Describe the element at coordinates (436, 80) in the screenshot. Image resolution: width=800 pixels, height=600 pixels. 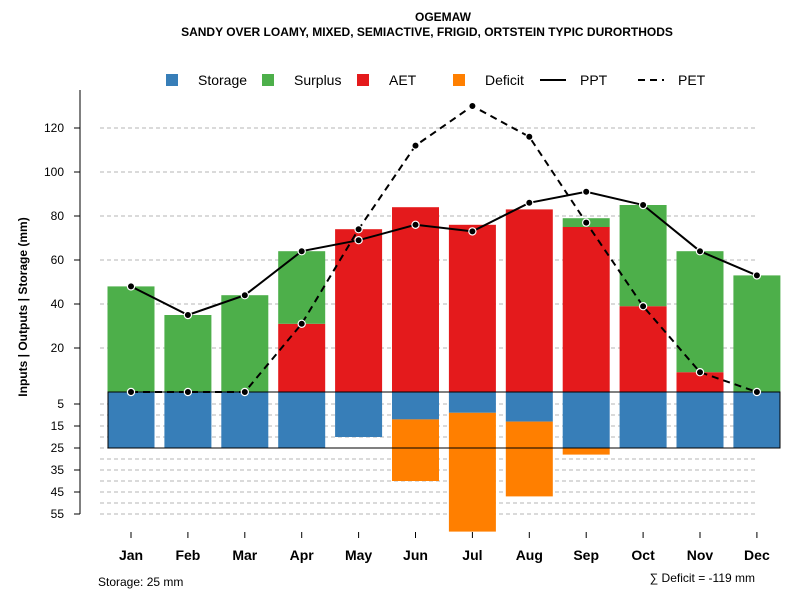
I see `legend: Storage Surplus AET Deficit PPT PET` at that location.